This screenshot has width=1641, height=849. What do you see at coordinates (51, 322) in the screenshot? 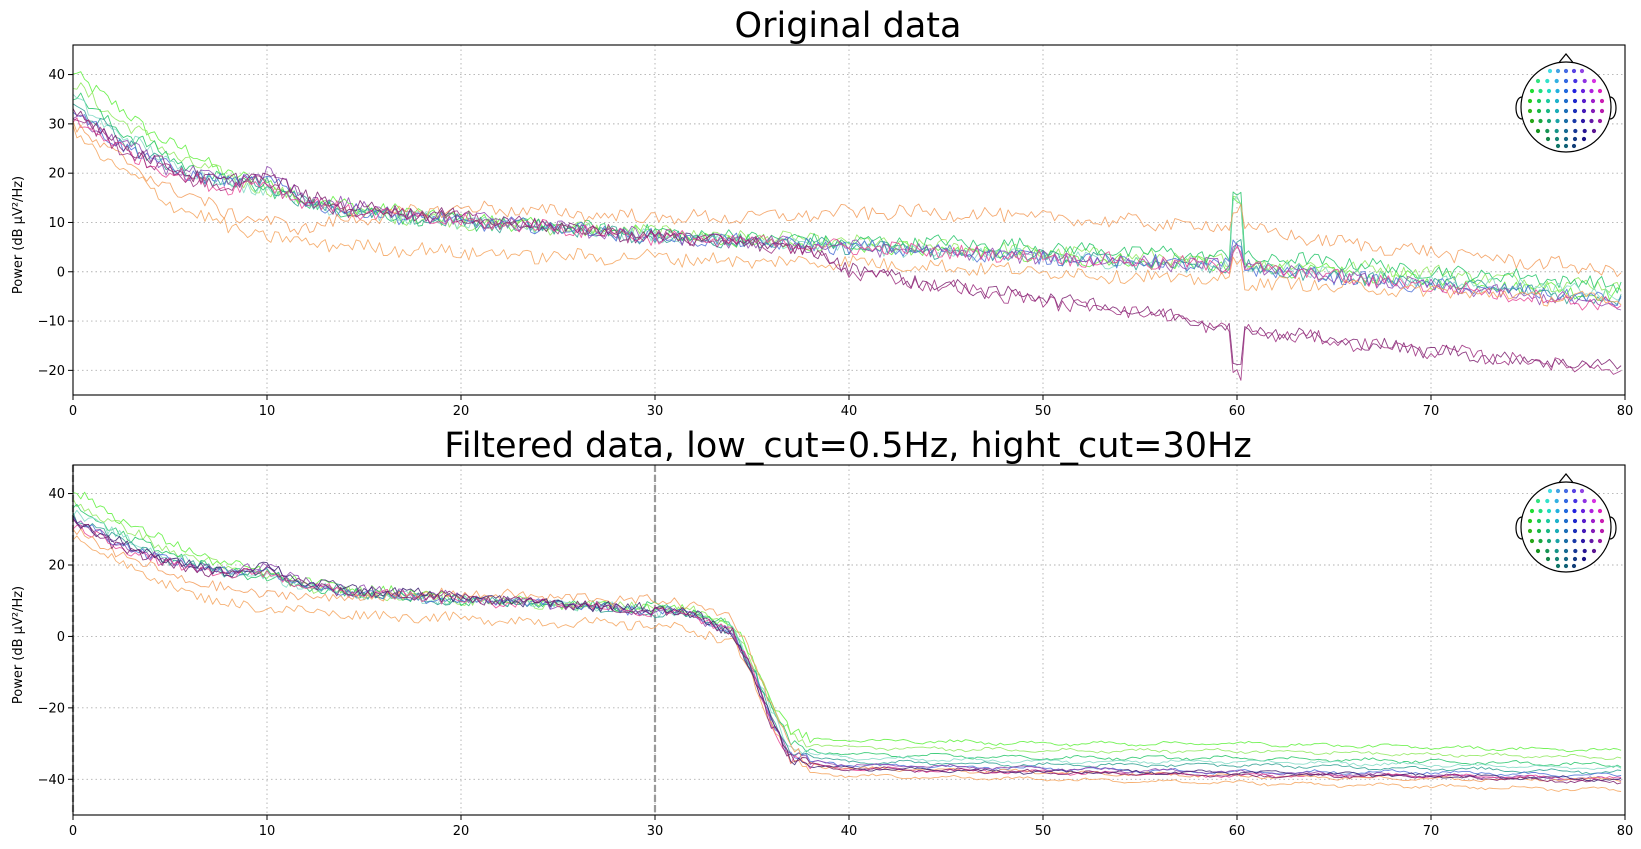
I see `y-tick-label: −10` at bounding box center [51, 322].